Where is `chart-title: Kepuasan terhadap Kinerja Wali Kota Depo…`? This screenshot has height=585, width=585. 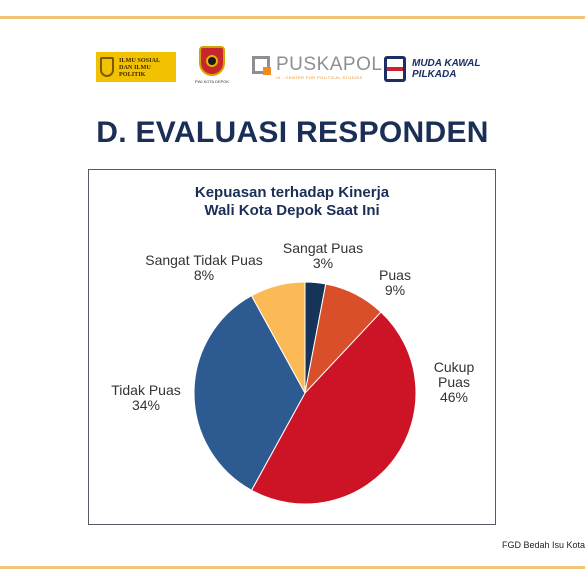 chart-title: Kepuasan terhadap Kinerja Wali Kota Depo… is located at coordinates (292, 202).